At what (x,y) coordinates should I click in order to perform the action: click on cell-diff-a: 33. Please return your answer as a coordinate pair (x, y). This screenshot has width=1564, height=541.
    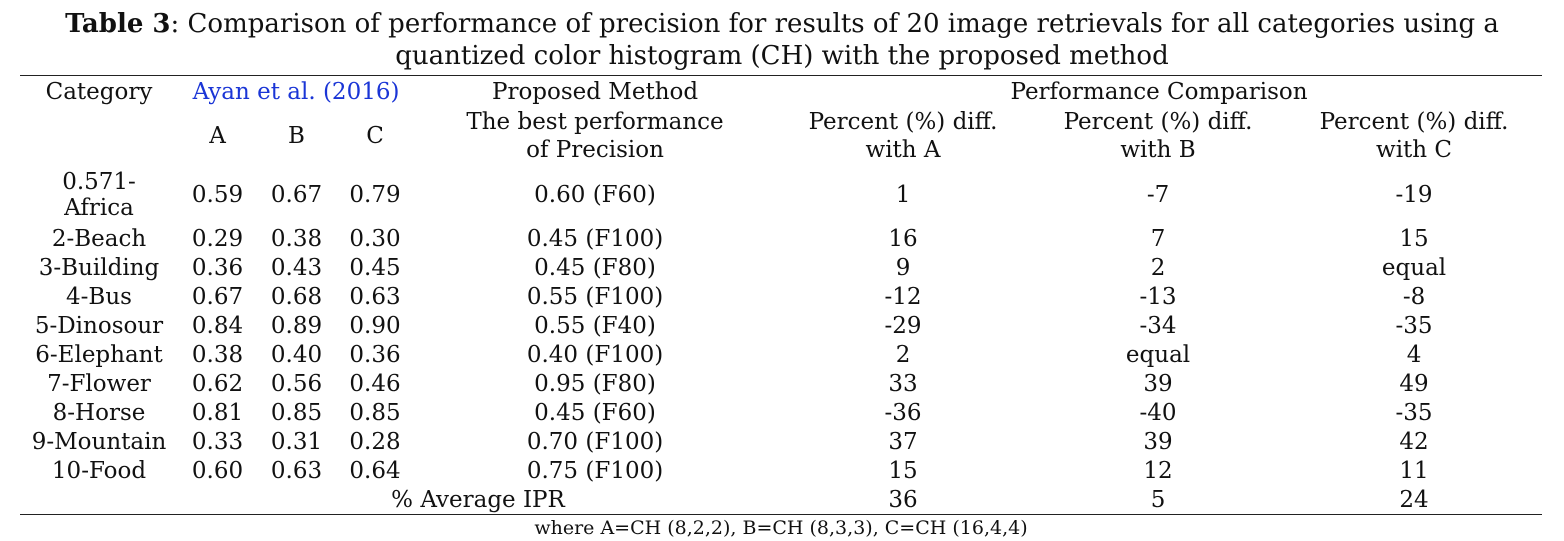
    Looking at the image, I should click on (903, 383).